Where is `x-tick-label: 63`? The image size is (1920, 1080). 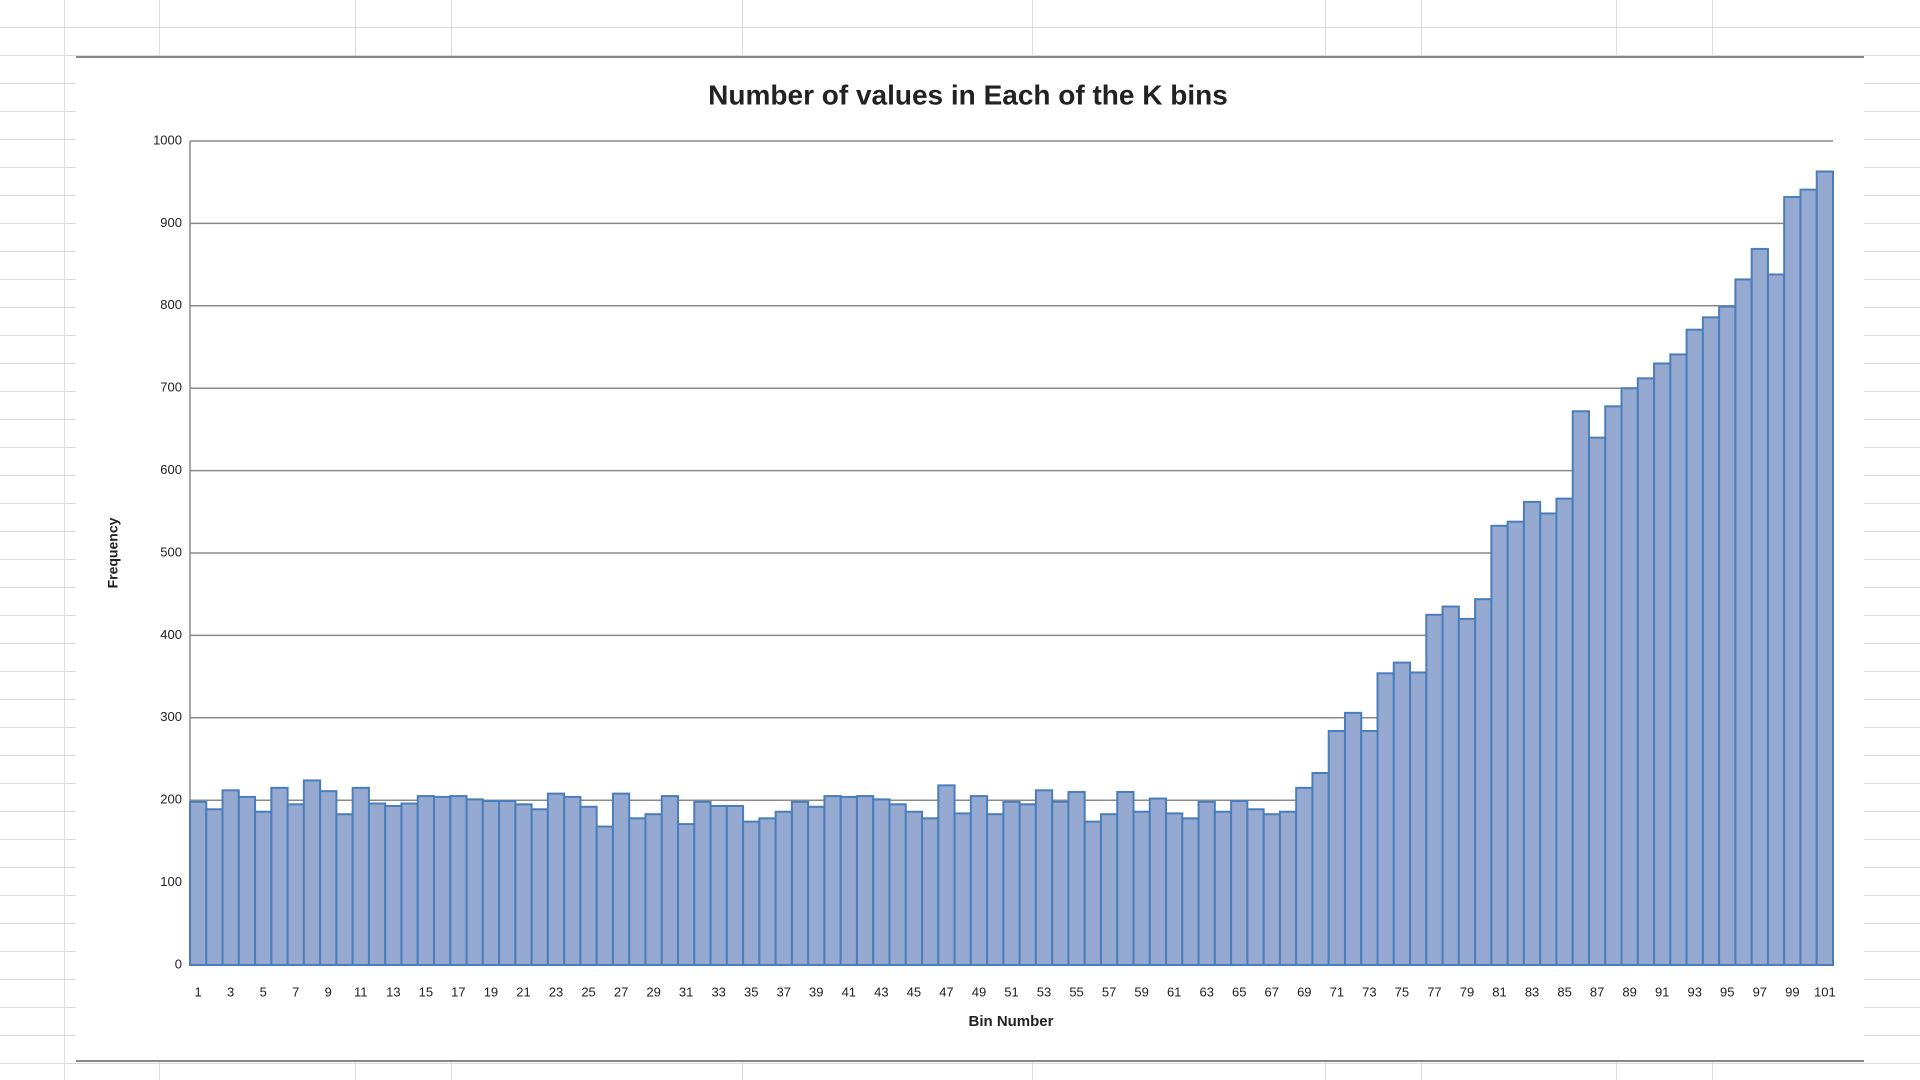
x-tick-label: 63 is located at coordinates (1206, 991).